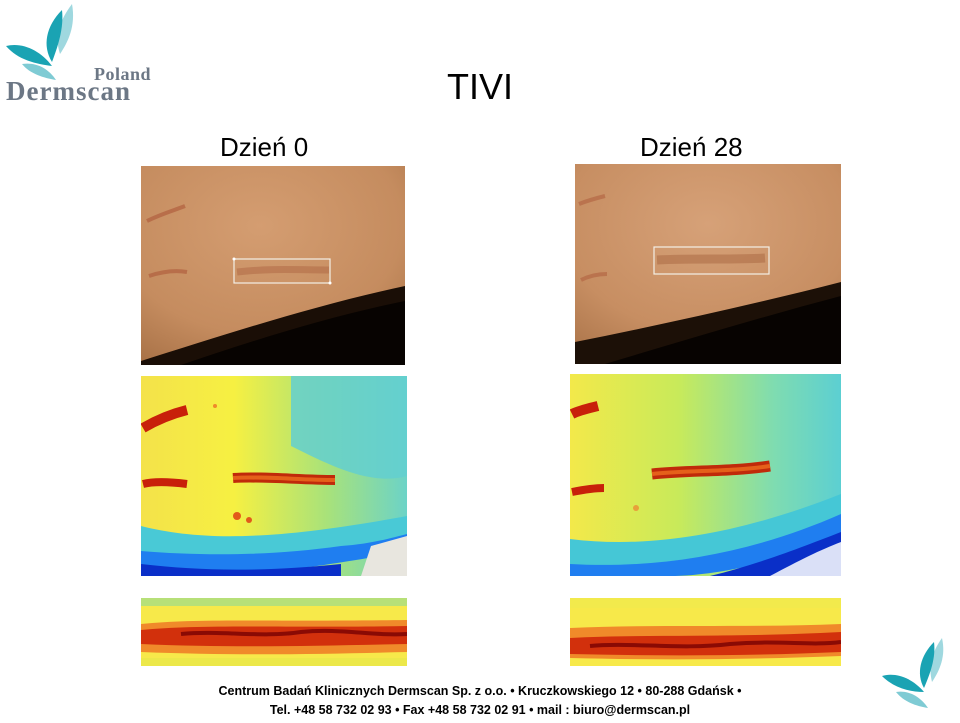 Image resolution: width=960 pixels, height=723 pixels. What do you see at coordinates (123, 74) in the screenshot?
I see `logo-poland-text: Poland` at bounding box center [123, 74].